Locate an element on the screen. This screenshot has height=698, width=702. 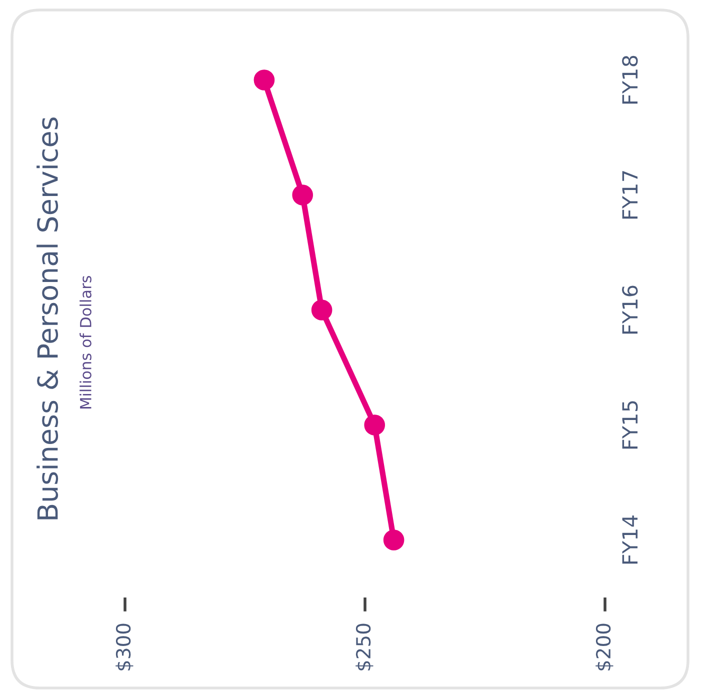
y-tick-label: FY16 is located at coordinates (630, 310).